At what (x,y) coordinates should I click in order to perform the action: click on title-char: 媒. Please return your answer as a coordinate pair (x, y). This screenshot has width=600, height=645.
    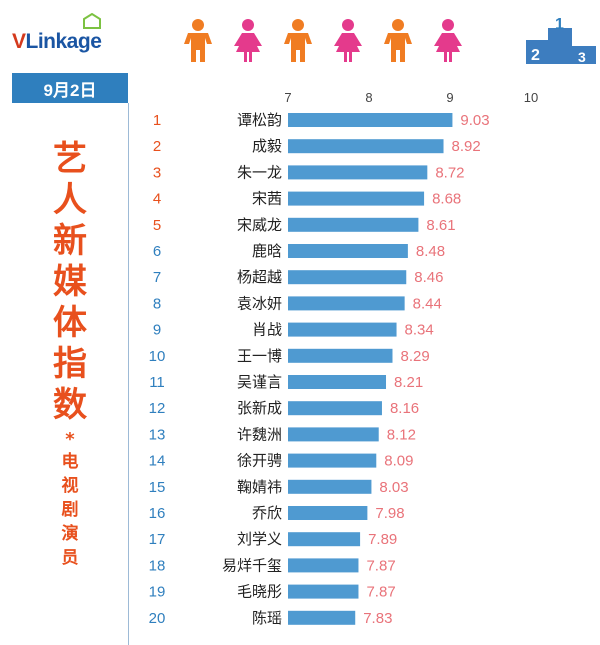
    Looking at the image, I should click on (70, 282).